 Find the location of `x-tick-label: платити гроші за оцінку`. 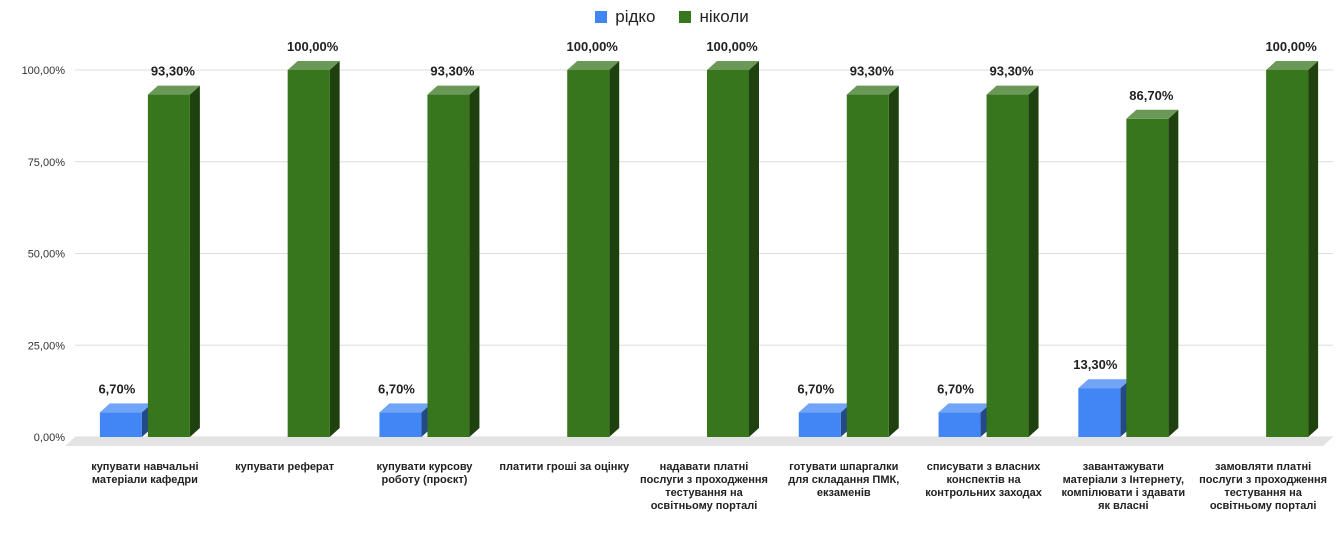

x-tick-label: платити гроші за оцінку is located at coordinates (564, 467).